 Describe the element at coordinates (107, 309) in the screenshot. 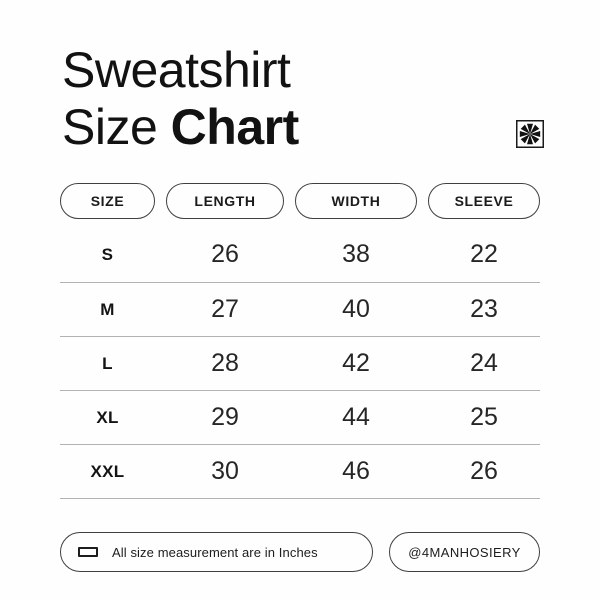

I see `size-label: M` at that location.